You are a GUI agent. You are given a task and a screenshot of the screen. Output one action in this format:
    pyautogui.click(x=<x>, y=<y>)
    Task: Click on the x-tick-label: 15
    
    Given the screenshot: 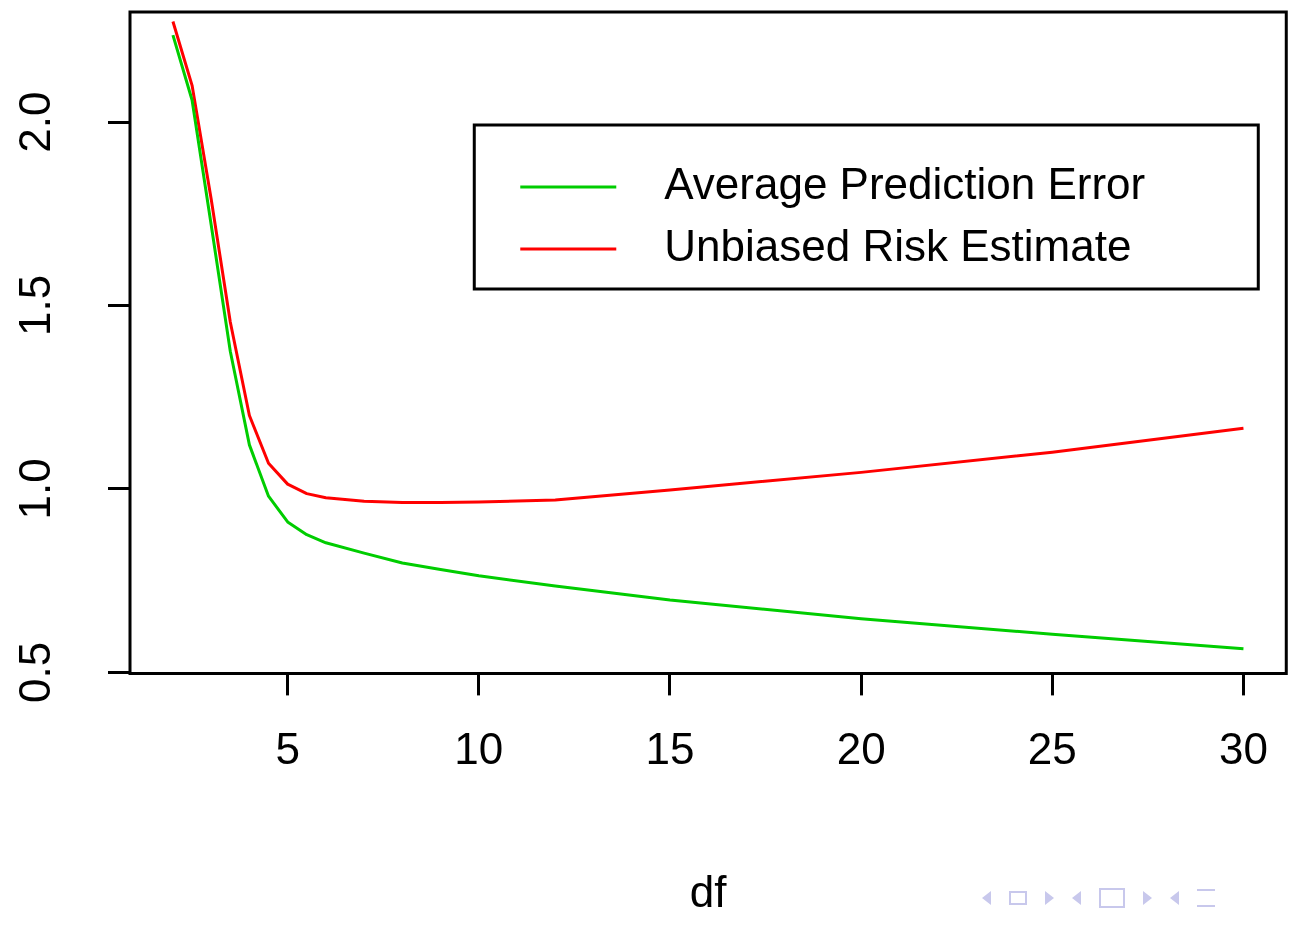 What is the action you would take?
    pyautogui.click(x=670, y=748)
    